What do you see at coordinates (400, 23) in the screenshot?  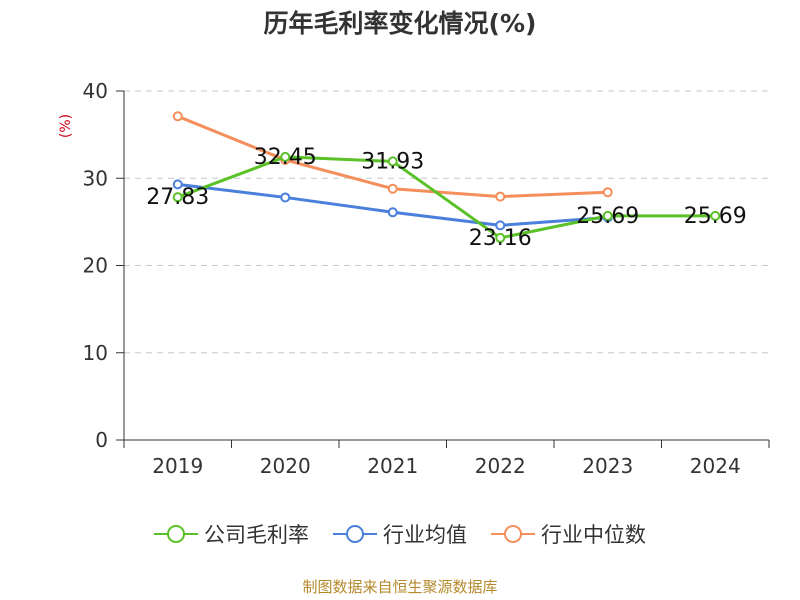 I see `chart-title: 历年毛利率变化情况(%)` at bounding box center [400, 23].